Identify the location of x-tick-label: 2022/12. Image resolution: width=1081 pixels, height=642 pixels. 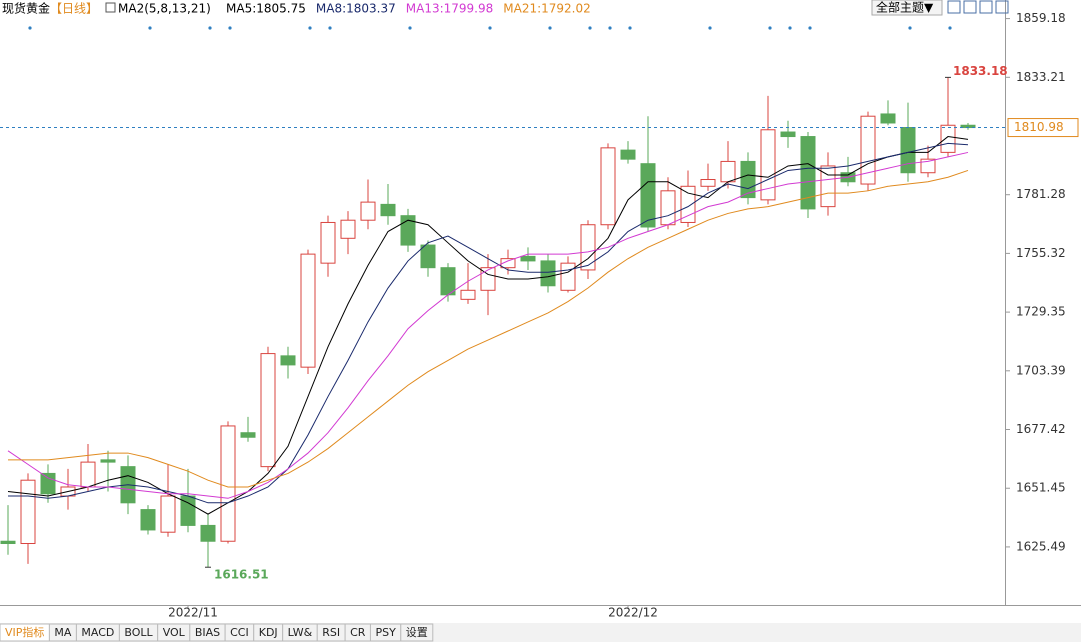
(633, 613).